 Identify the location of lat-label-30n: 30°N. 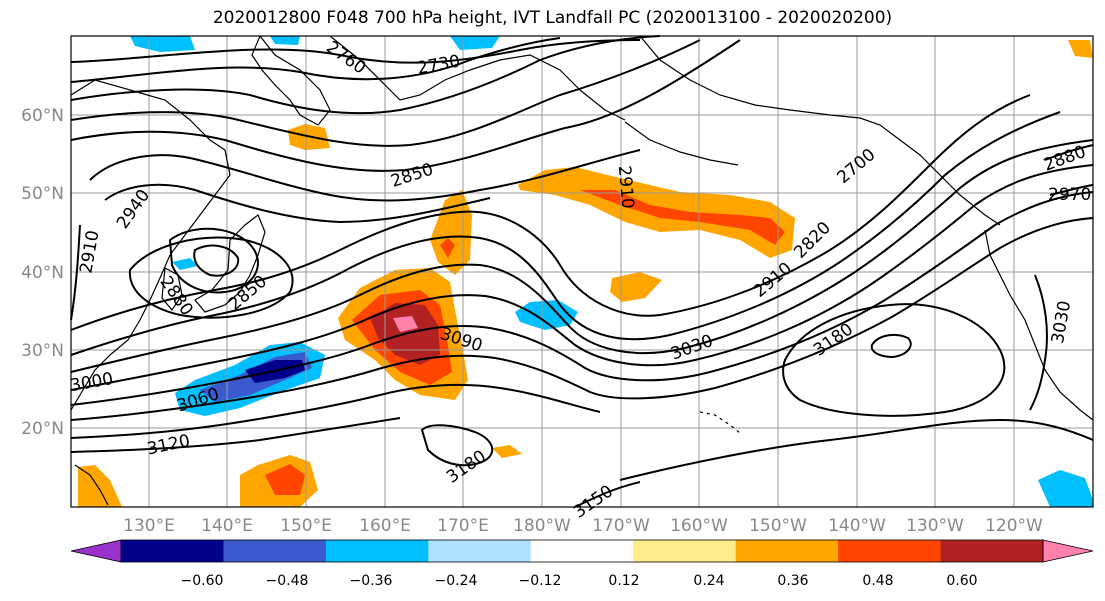
(42, 351).